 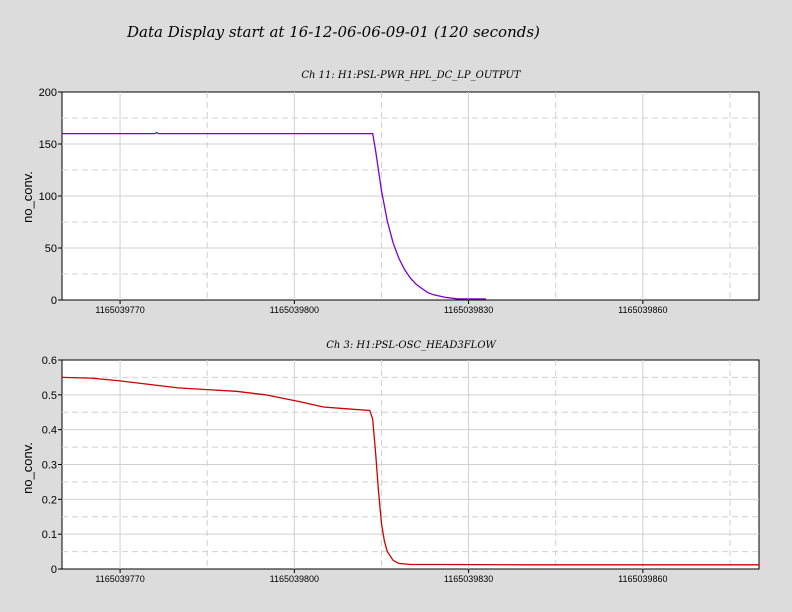 What do you see at coordinates (49, 361) in the screenshot?
I see `y-tick-label: 0.6` at bounding box center [49, 361].